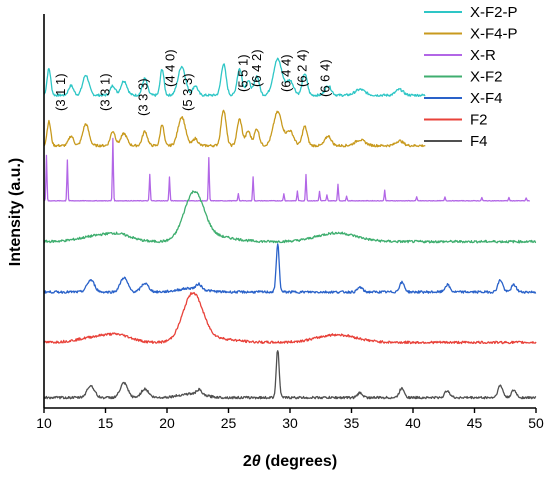 The image size is (550, 479). I want to click on legend-label: X-F4-P, so click(494, 34).